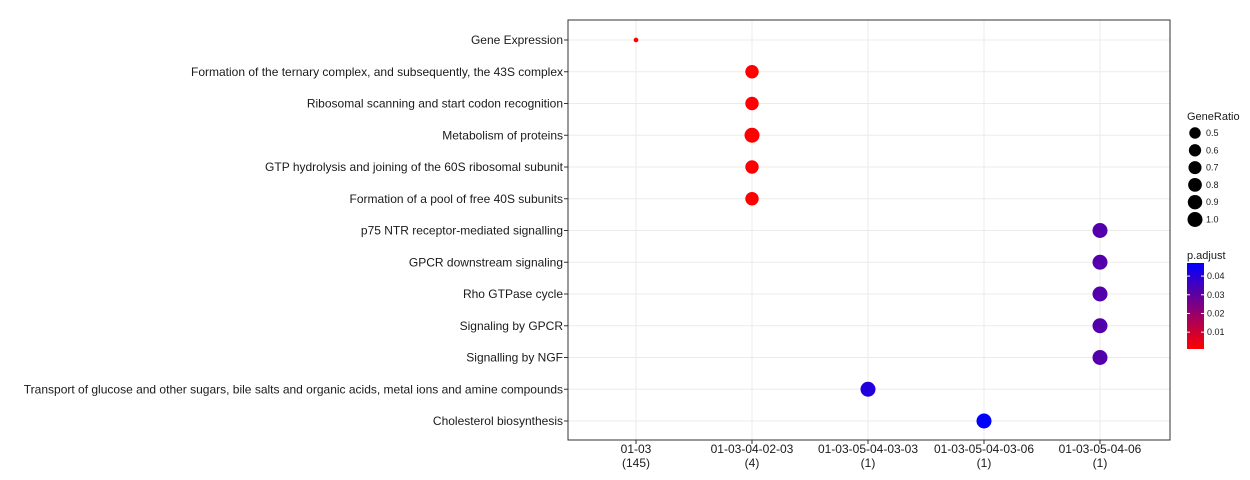  Describe the element at coordinates (517, 40) in the screenshot. I see `y-tick-label: Gene Expression` at that location.